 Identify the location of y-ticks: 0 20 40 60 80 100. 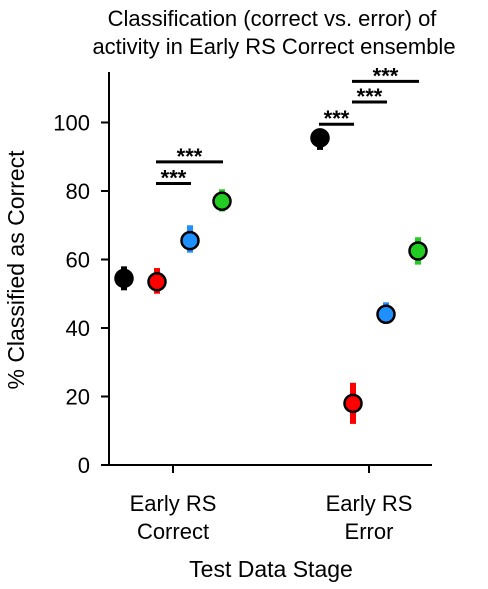
(81, 294).